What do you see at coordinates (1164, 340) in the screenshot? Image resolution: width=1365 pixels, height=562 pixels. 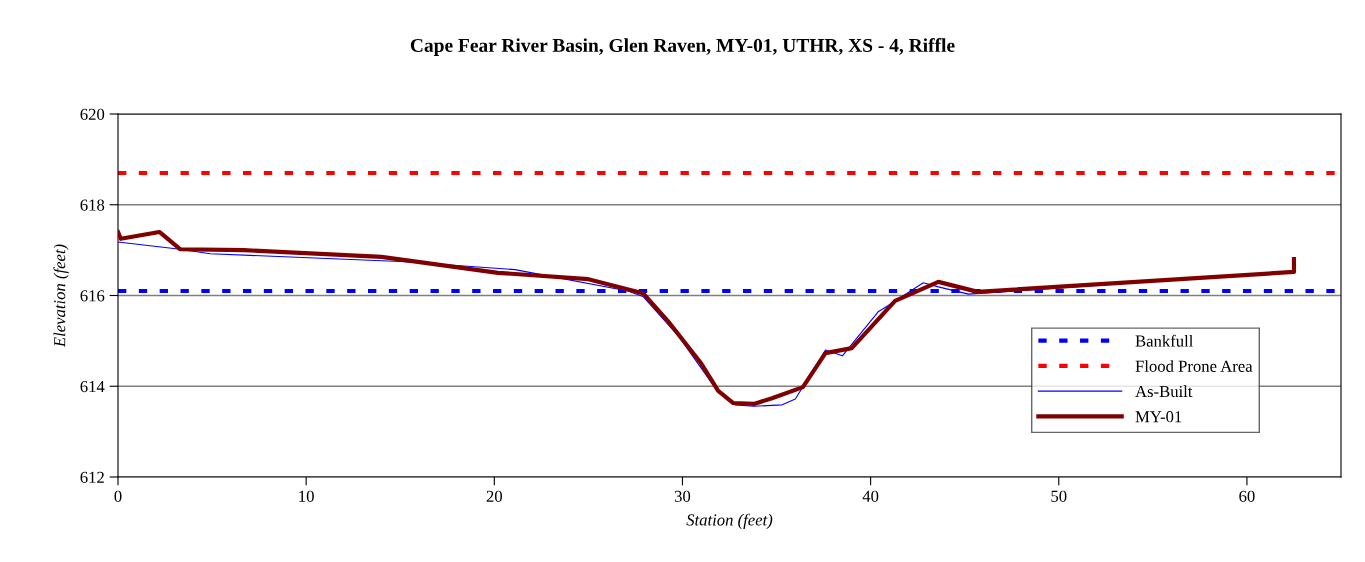 I see `legend-label: Bankfull` at bounding box center [1164, 340].